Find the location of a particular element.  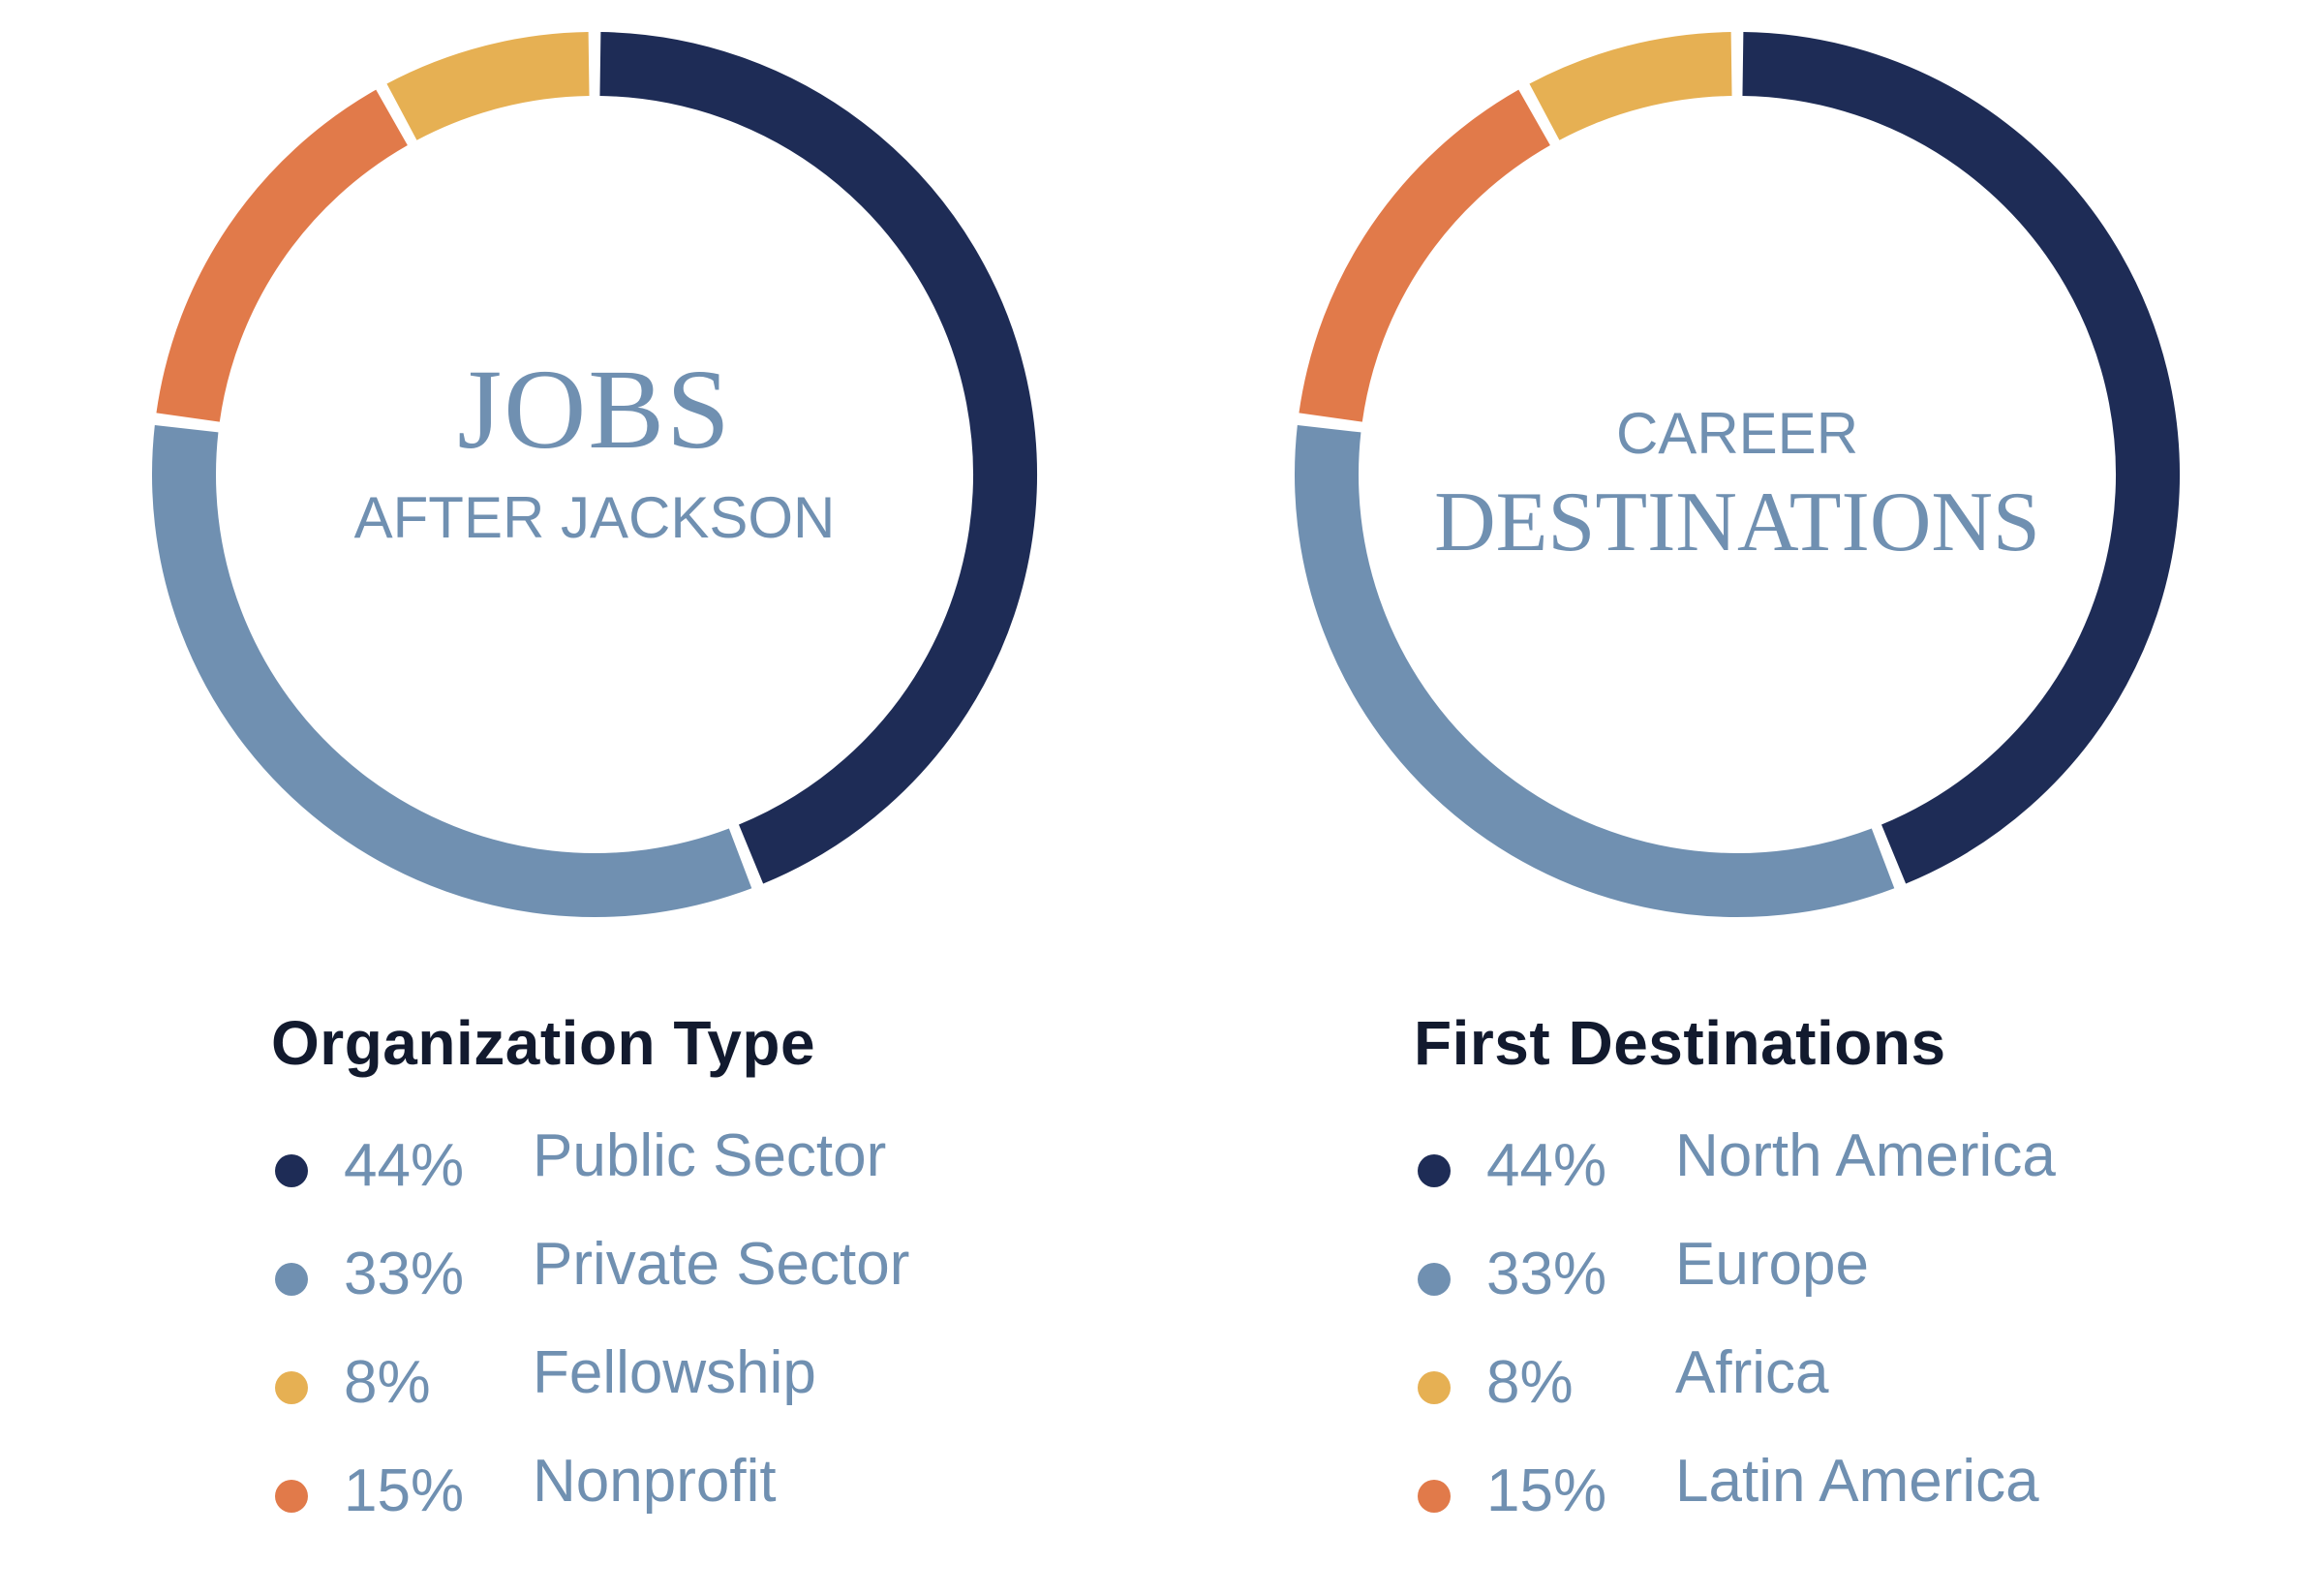

donut-slice-europe is located at coordinates (1595, 671).